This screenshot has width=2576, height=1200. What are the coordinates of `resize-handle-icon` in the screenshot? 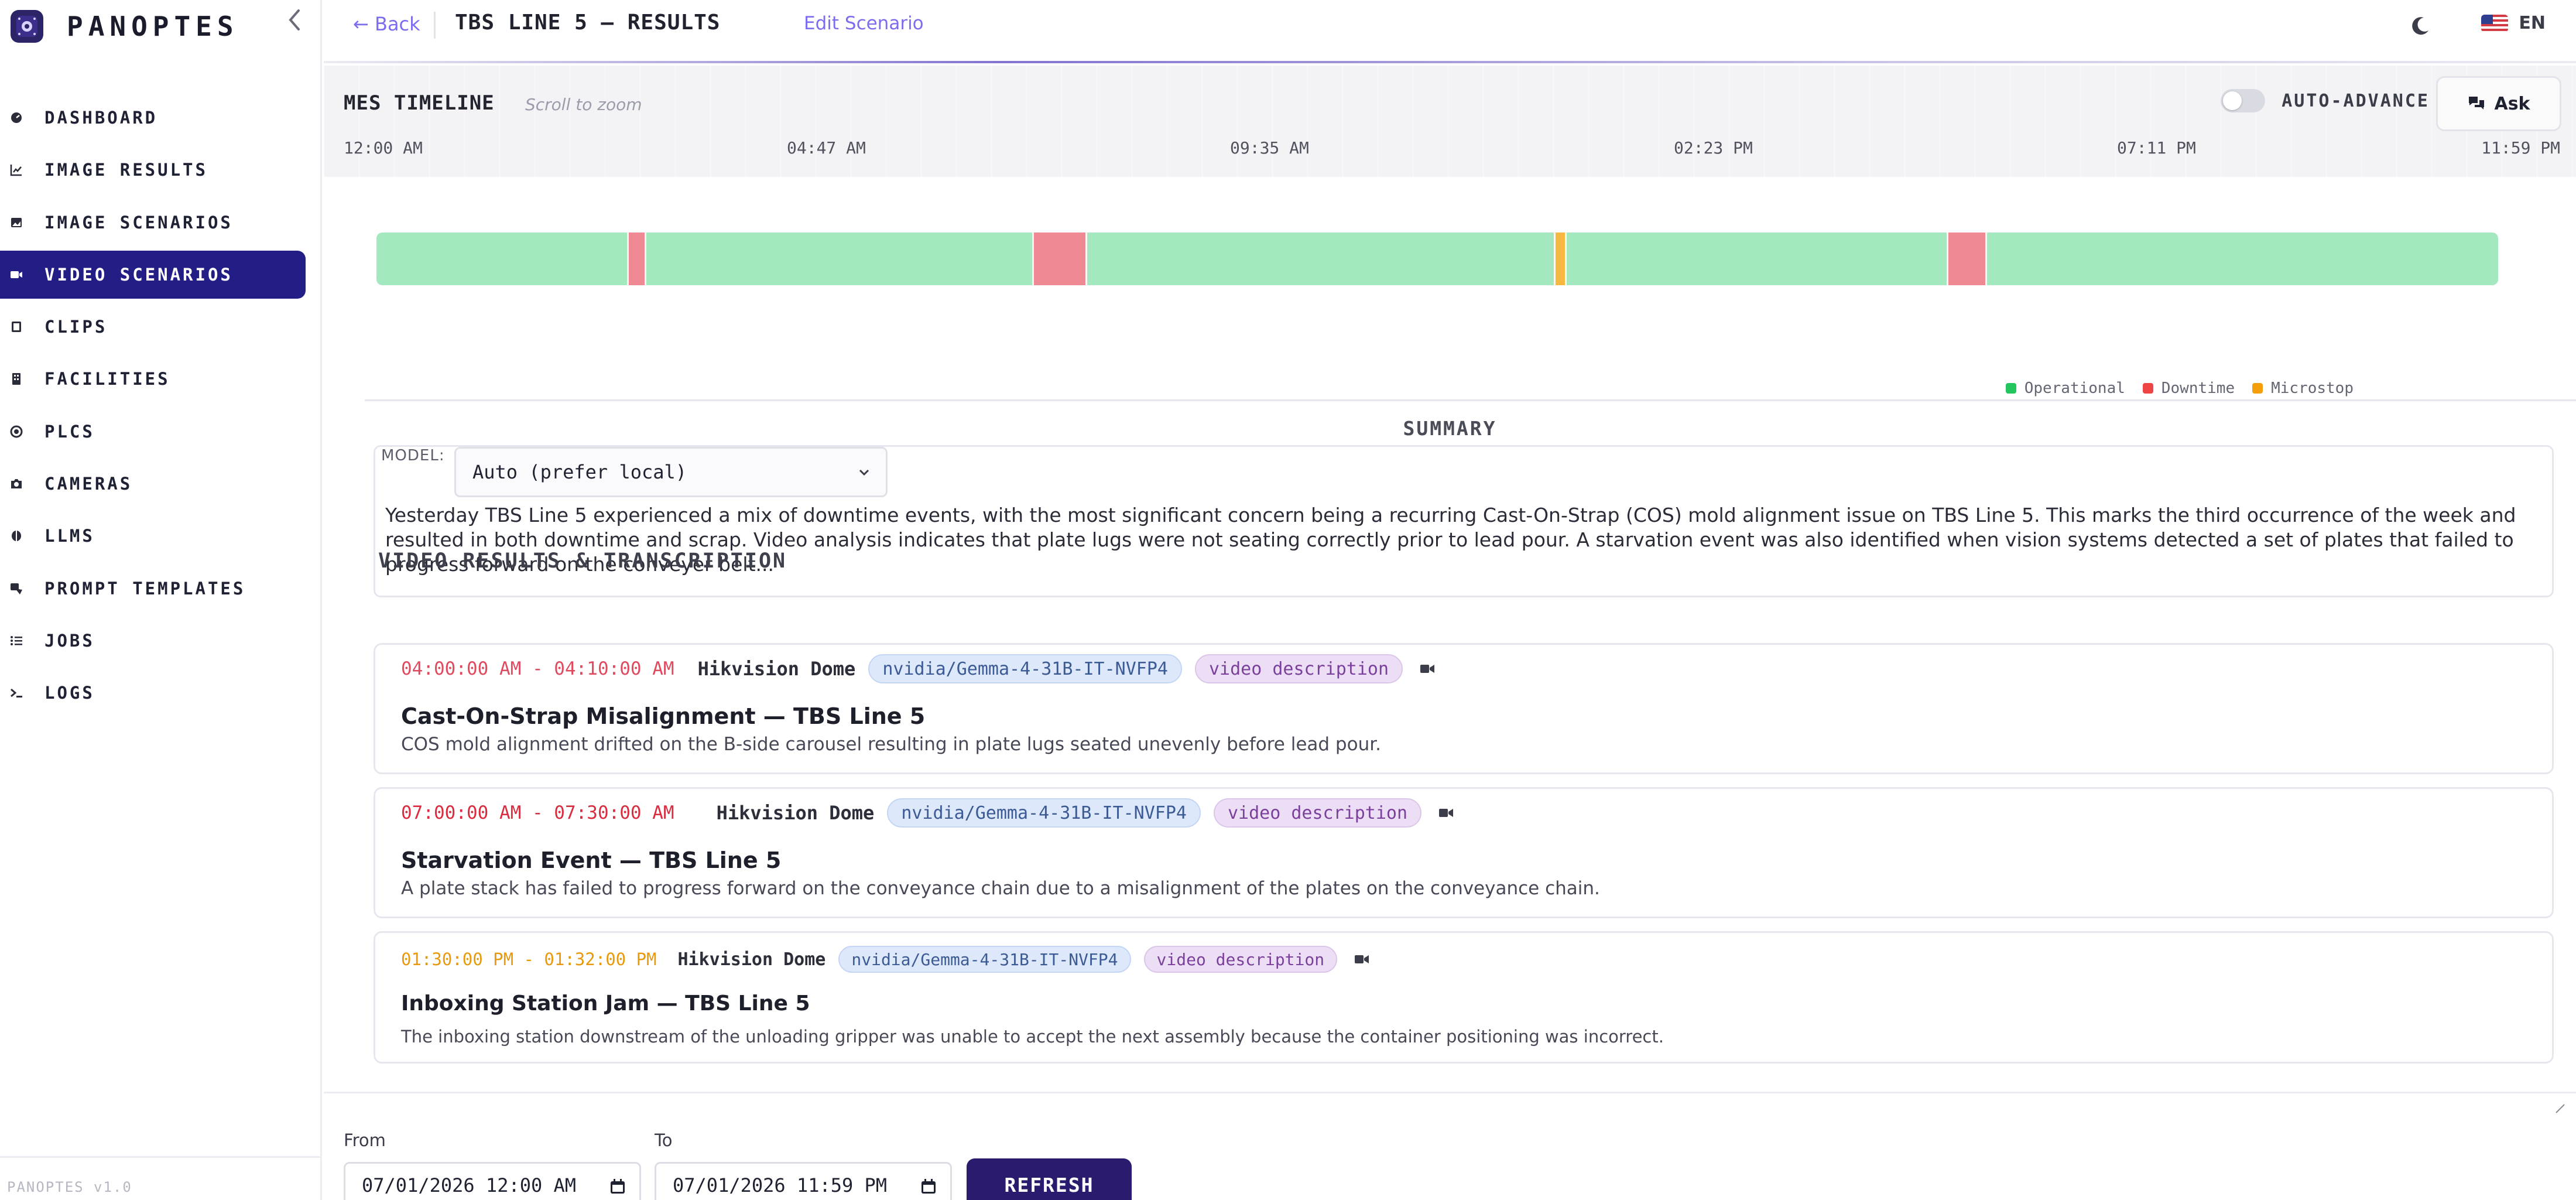 It's located at (2559, 1108).